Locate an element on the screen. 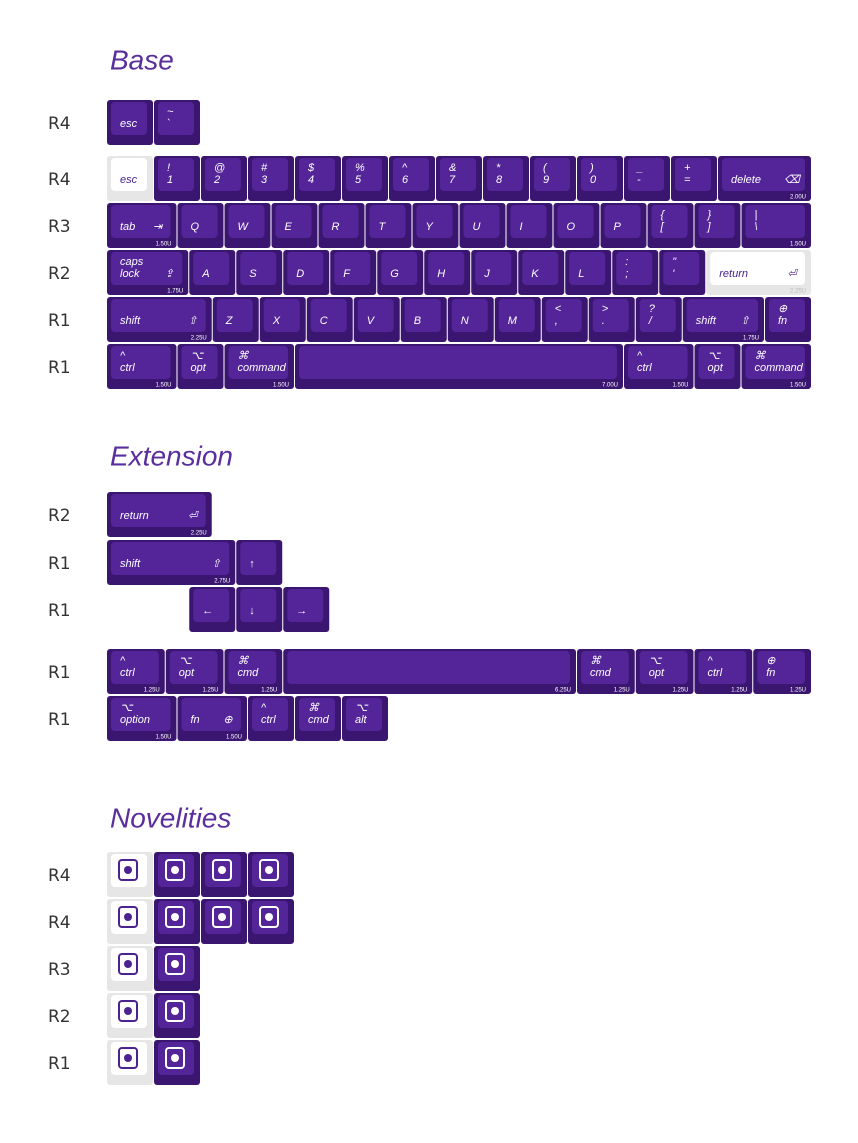  keycap: "' is located at coordinates (682, 272).